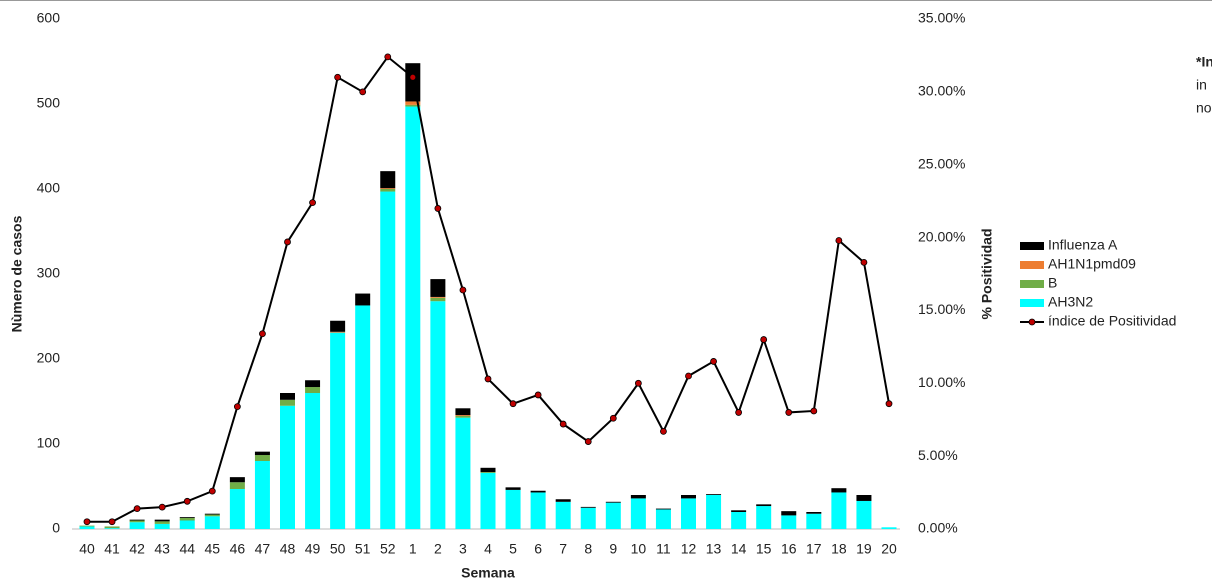  I want to click on y2-tick-label: 30.00%, so click(941, 91).